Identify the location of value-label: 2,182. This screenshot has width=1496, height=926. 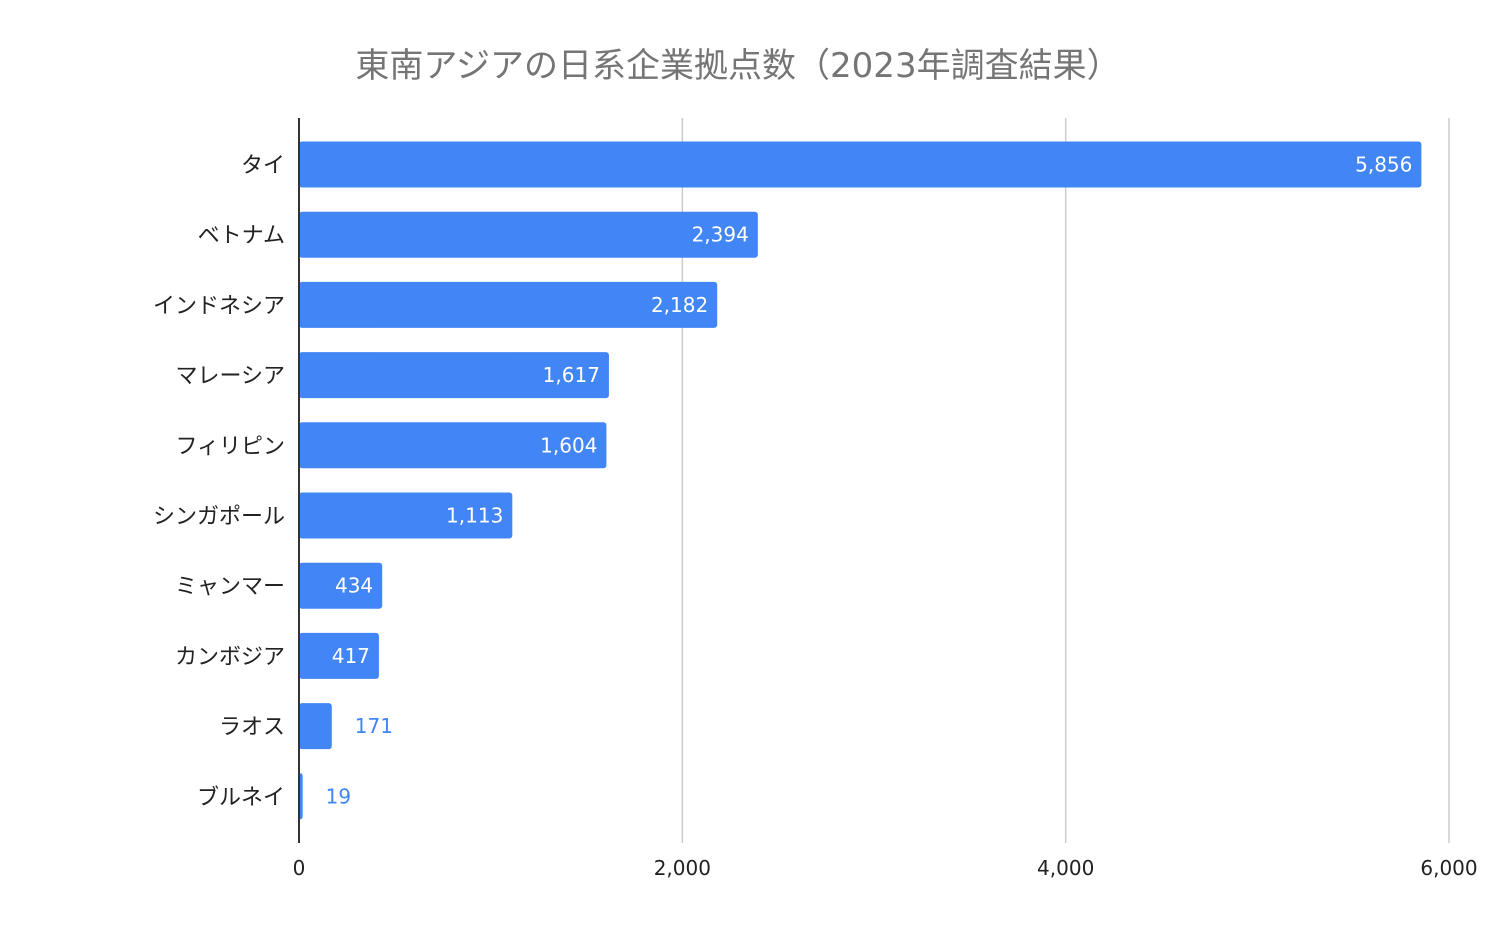
(679, 305).